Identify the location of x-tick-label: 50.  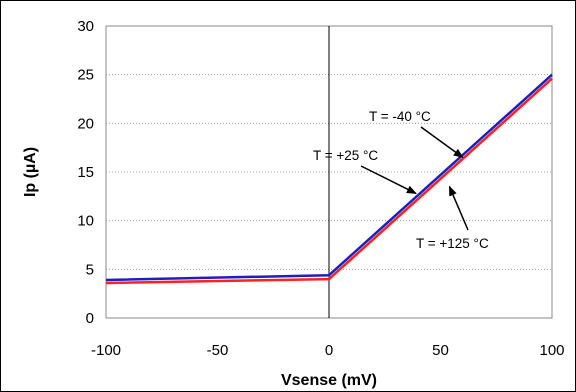
(440, 350).